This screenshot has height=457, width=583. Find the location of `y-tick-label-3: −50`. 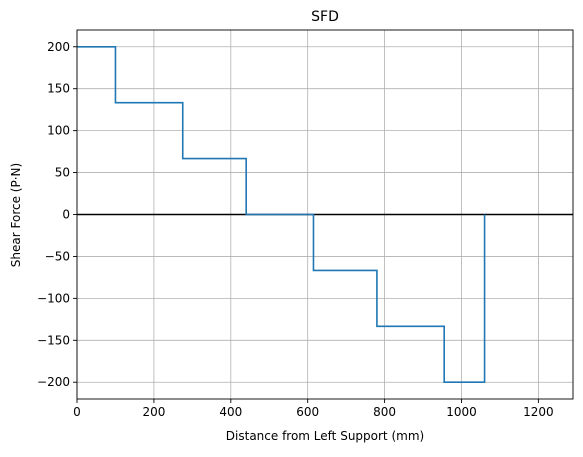

y-tick-label-3: −50 is located at coordinates (57, 256).